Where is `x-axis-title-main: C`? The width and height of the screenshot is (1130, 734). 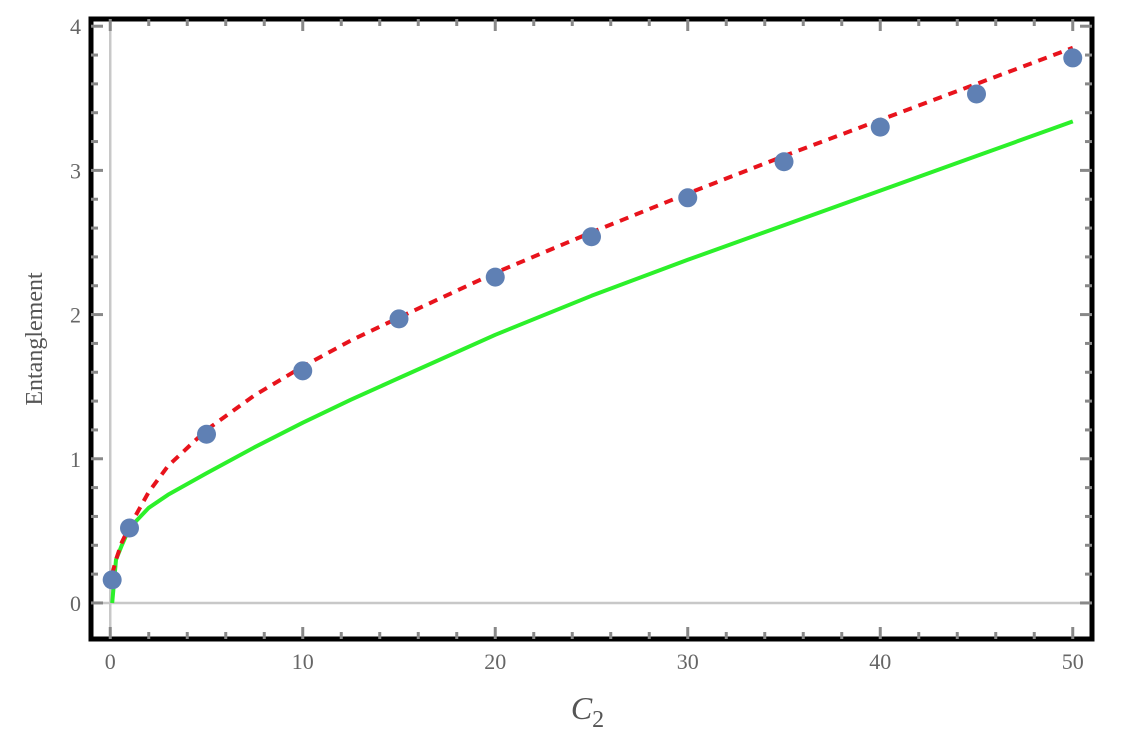 x-axis-title-main: C is located at coordinates (582, 708).